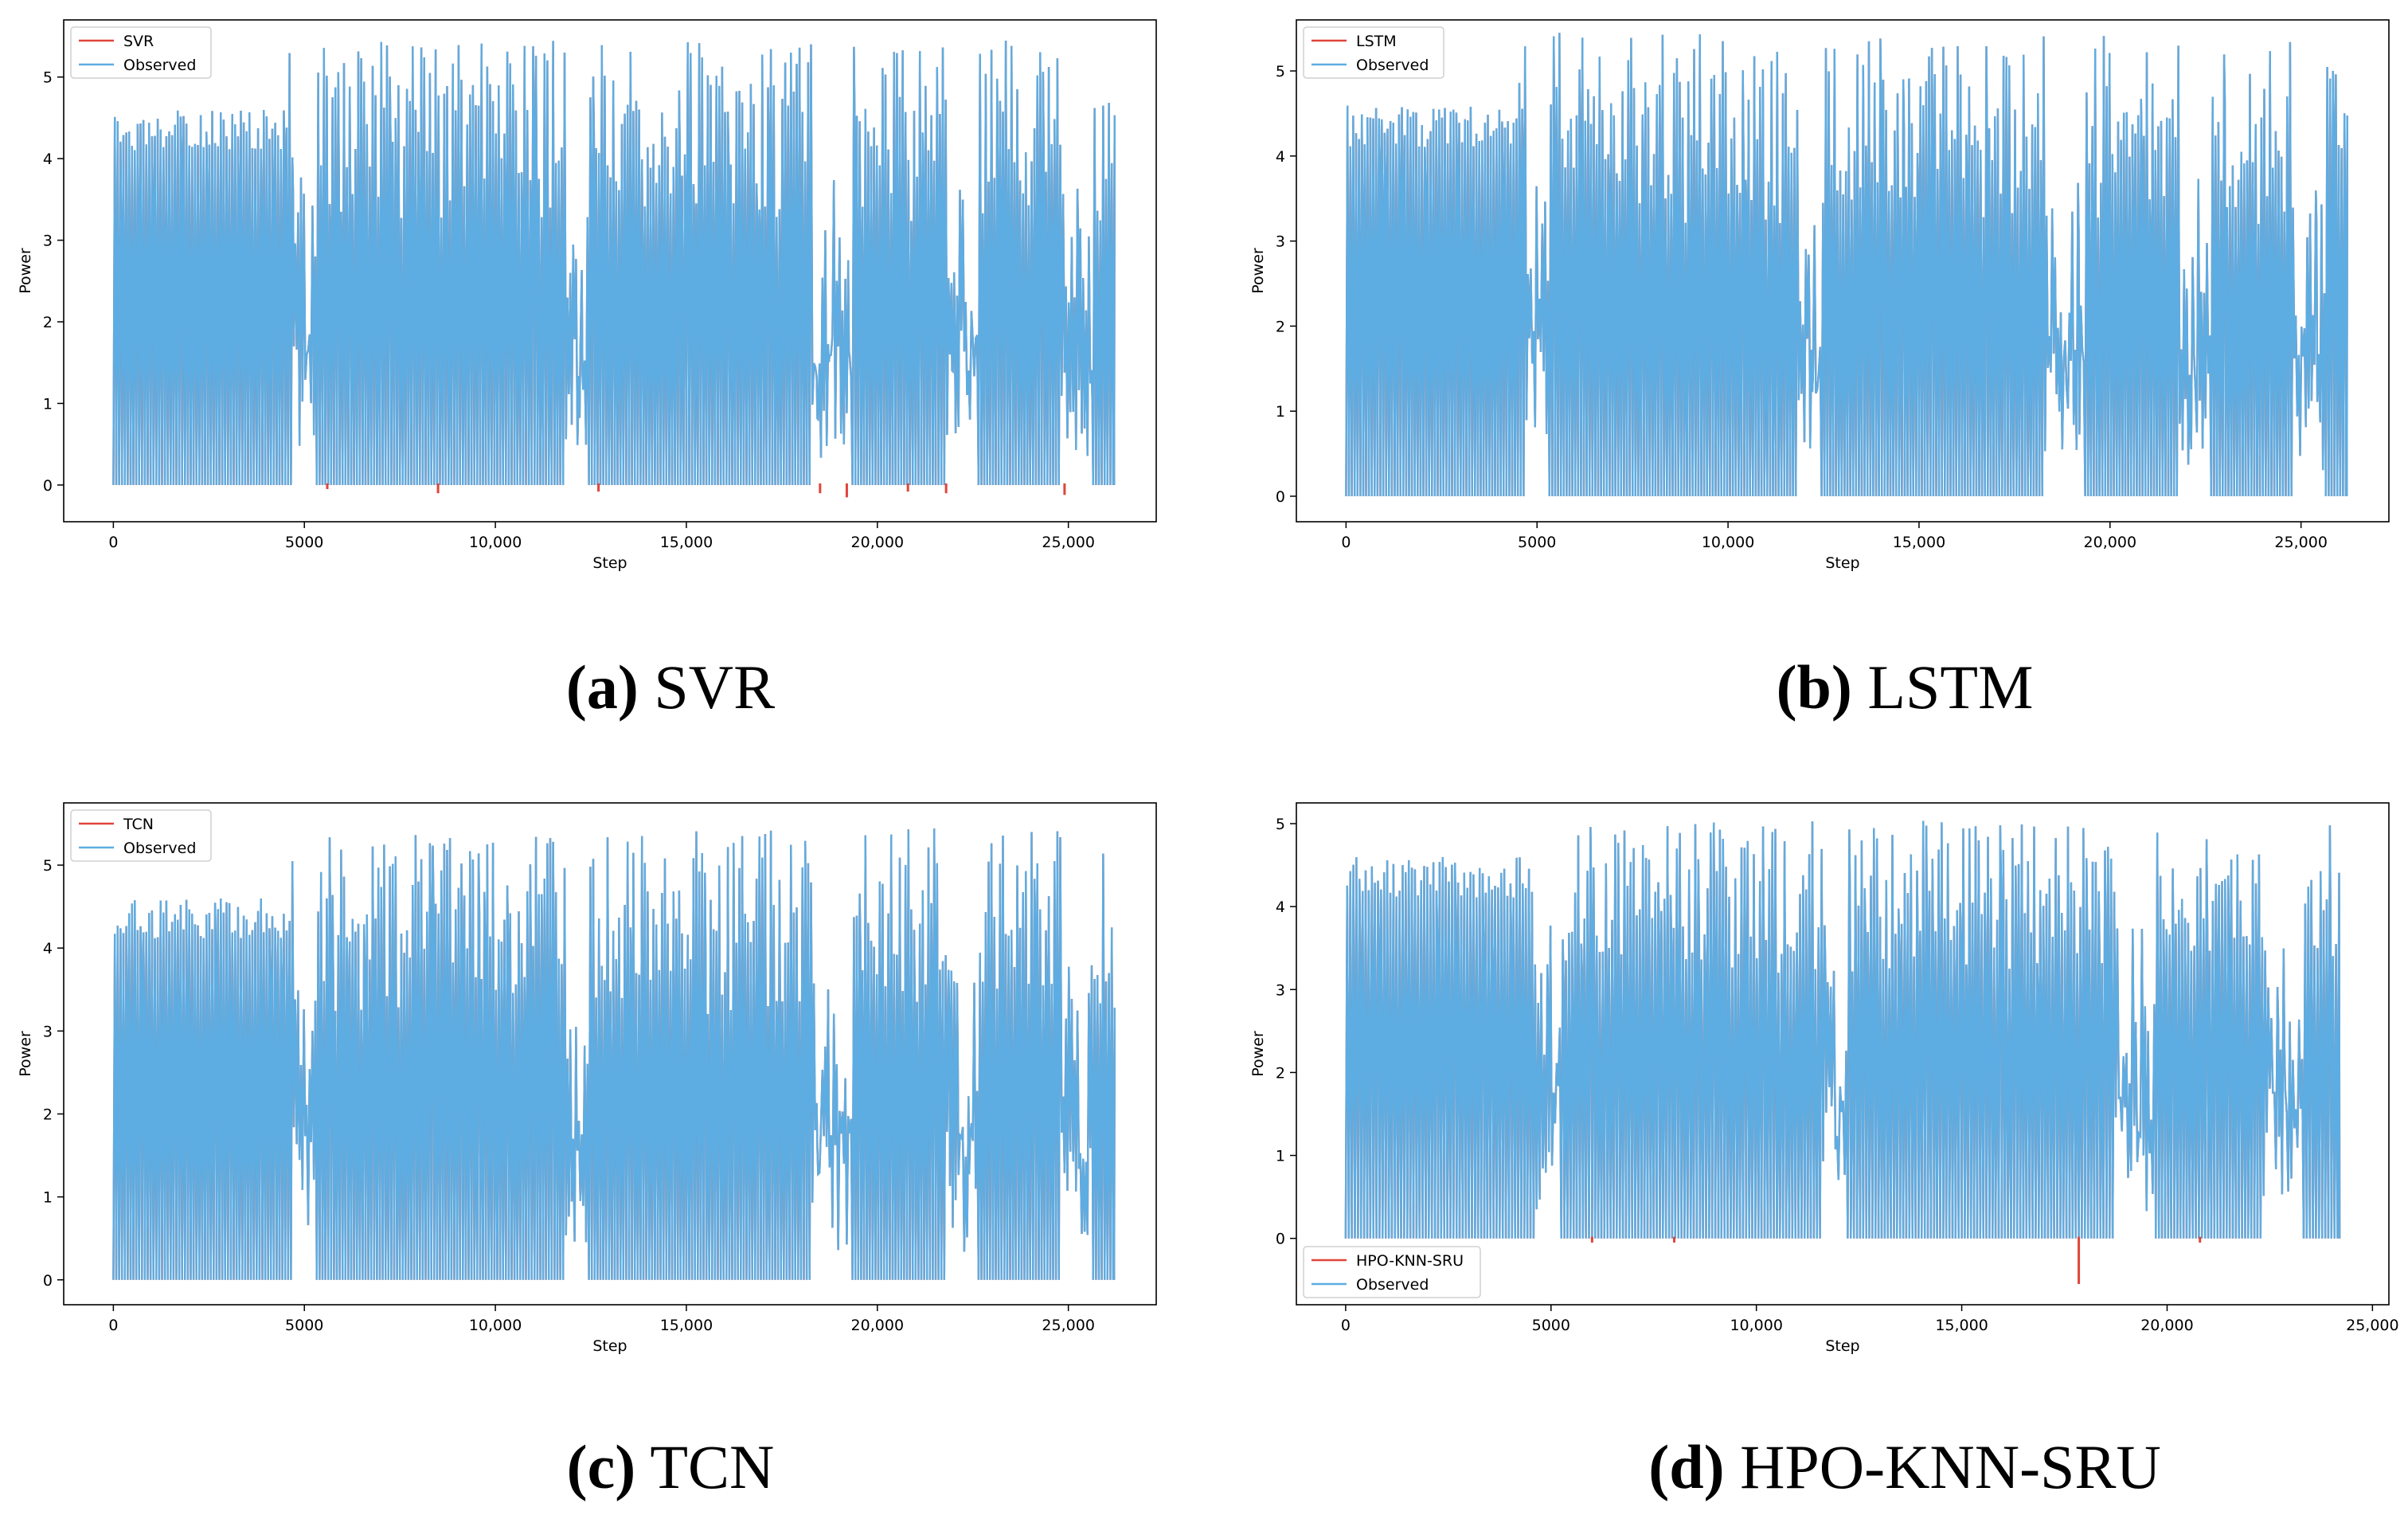 This screenshot has width=2408, height=1519. What do you see at coordinates (138, 824) in the screenshot?
I see `legend-label-predicted: TCN` at bounding box center [138, 824].